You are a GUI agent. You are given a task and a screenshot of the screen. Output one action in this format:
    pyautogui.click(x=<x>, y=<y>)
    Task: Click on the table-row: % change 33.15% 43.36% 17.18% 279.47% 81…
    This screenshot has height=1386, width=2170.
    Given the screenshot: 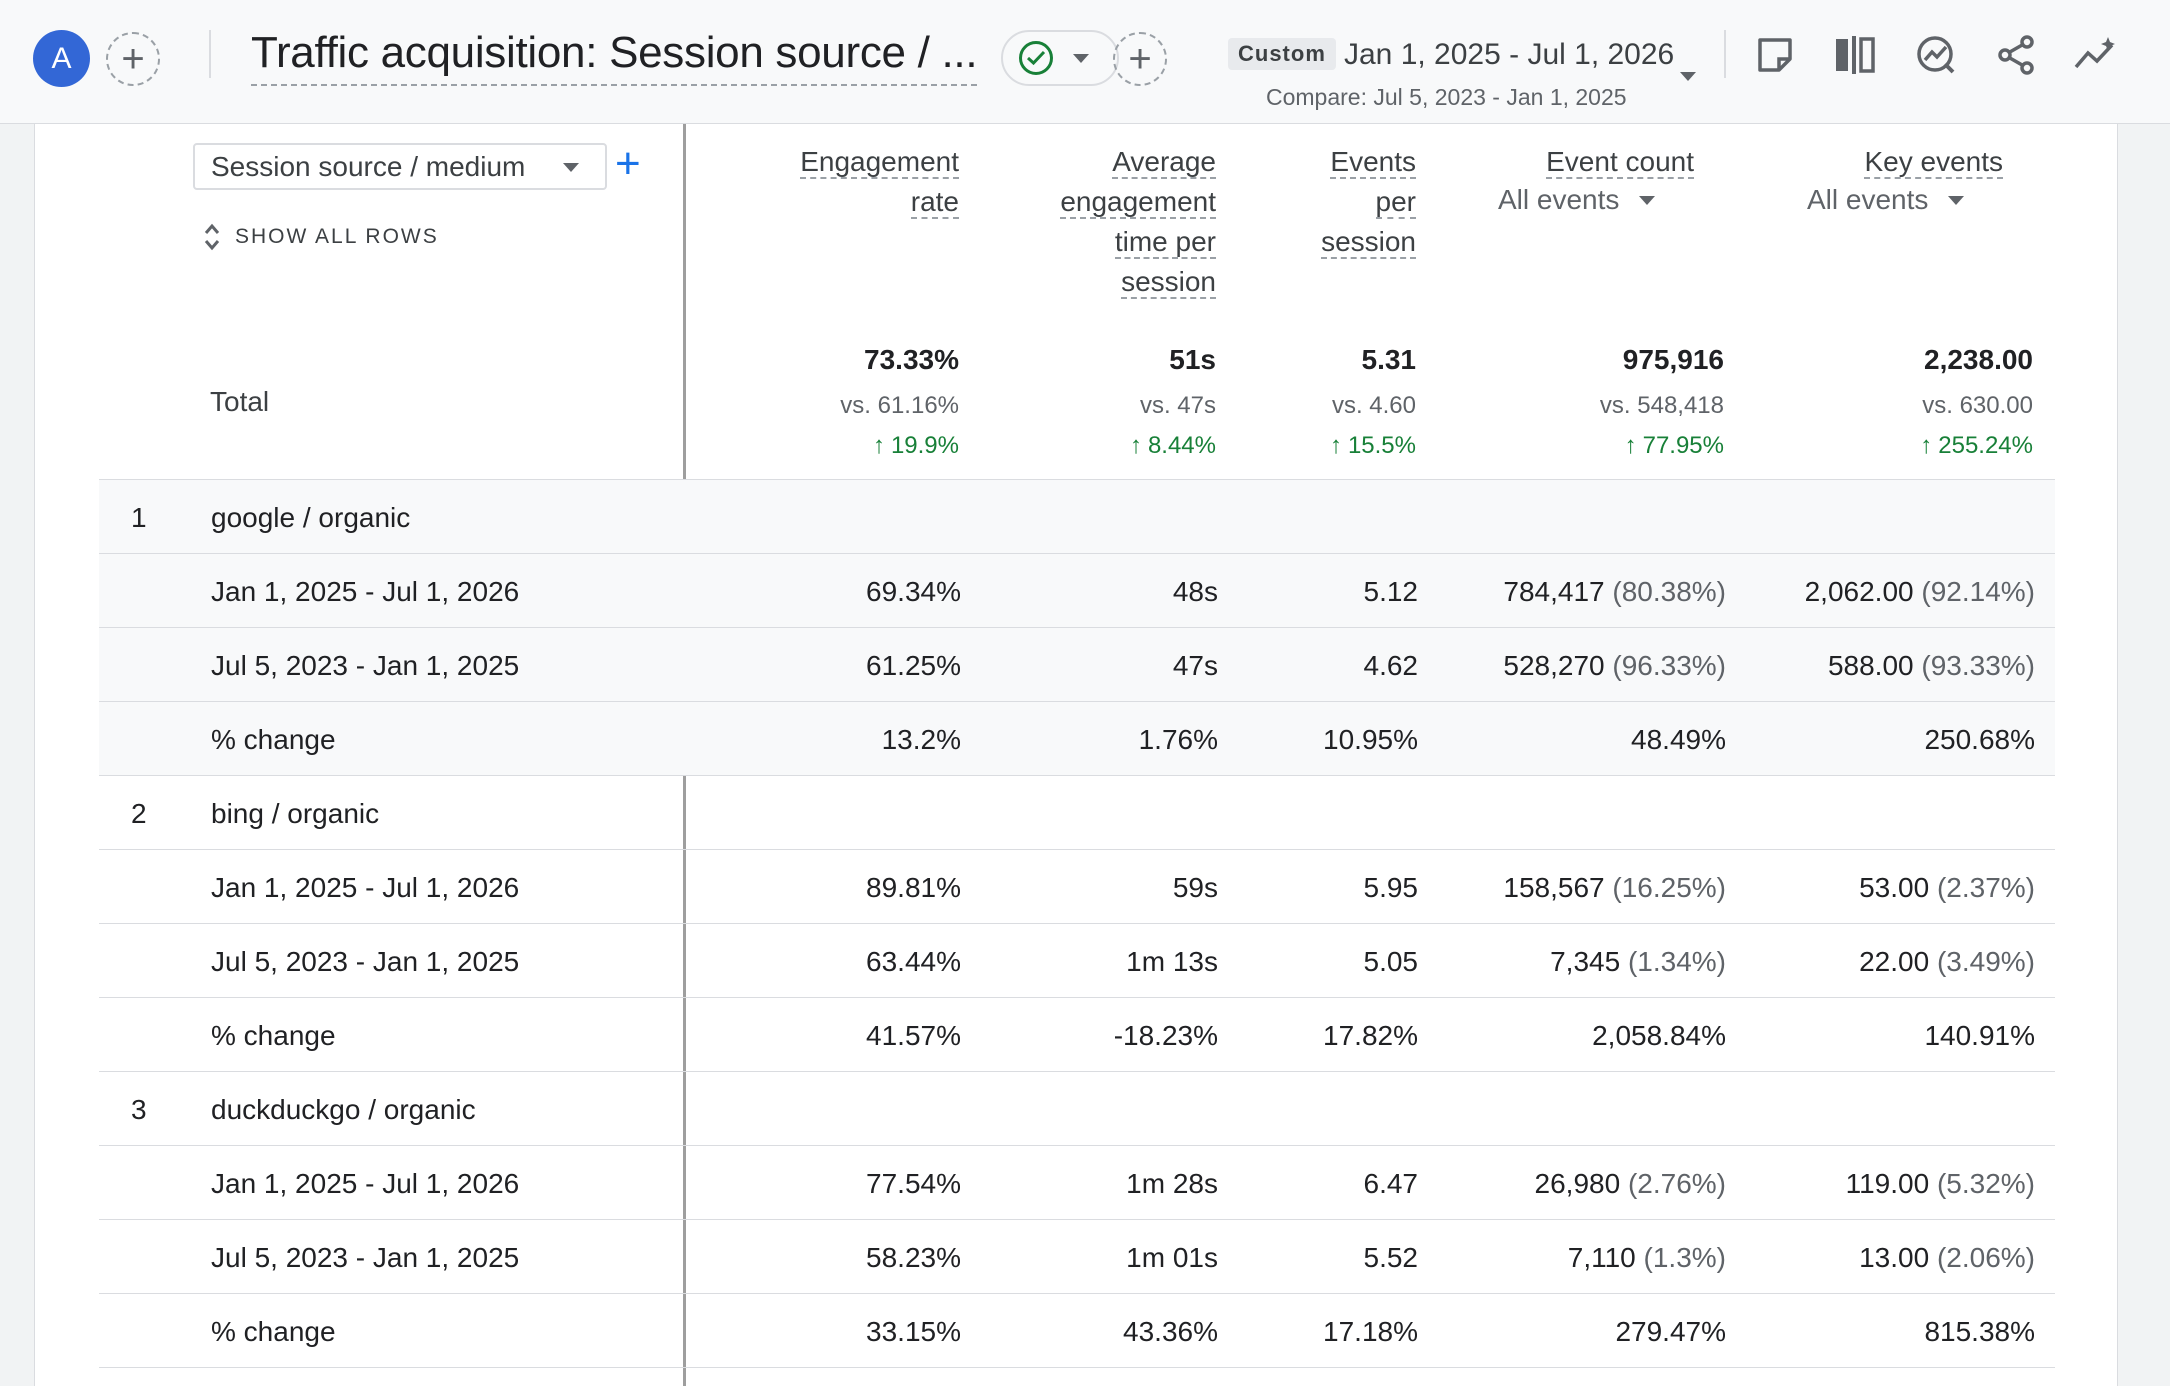 What is the action you would take?
    pyautogui.click(x=1077, y=1331)
    